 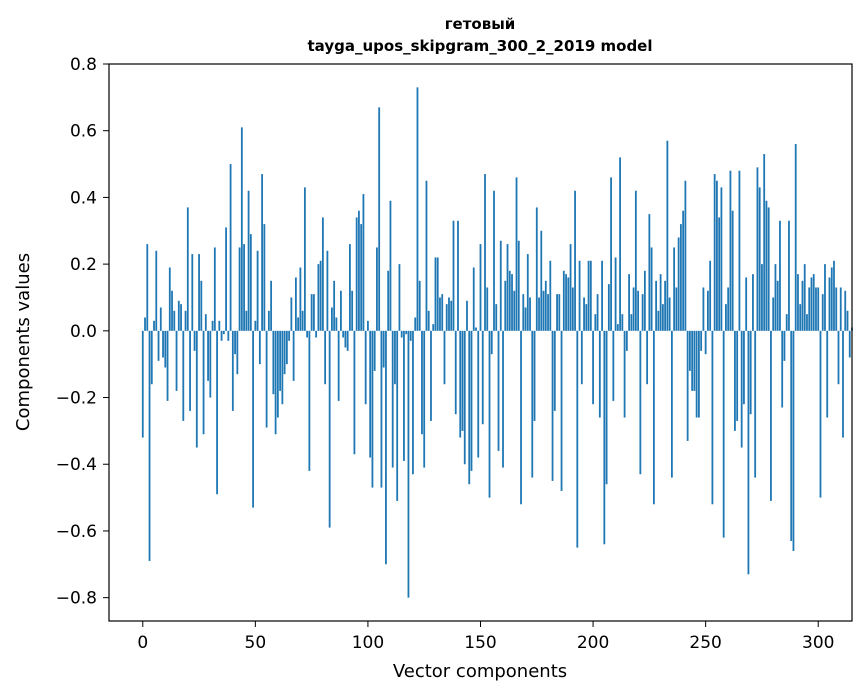 What do you see at coordinates (485, 637) in the screenshot?
I see `x-axis: 0 50 100 150 200 250 300` at bounding box center [485, 637].